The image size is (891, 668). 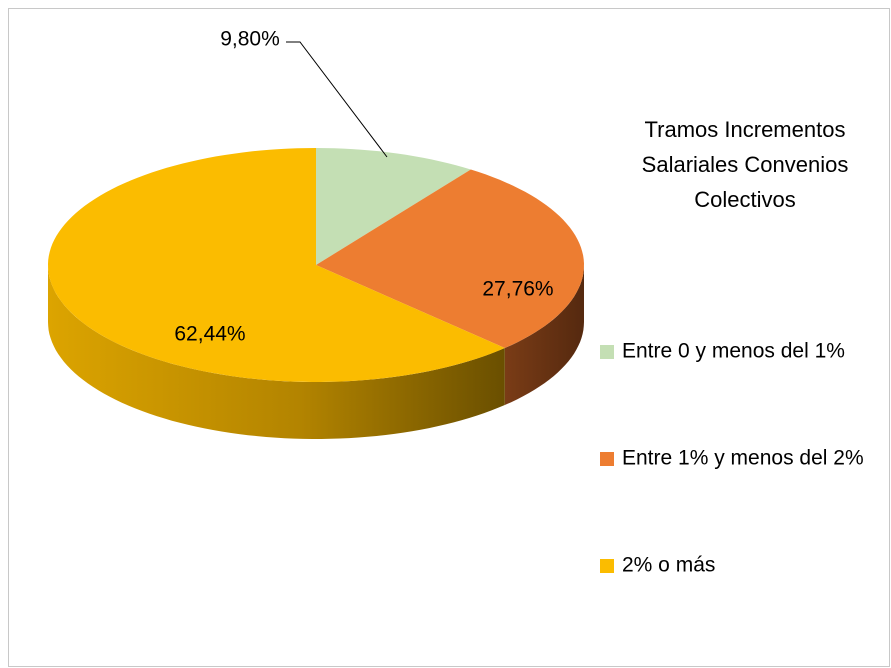 What do you see at coordinates (668, 565) in the screenshot?
I see `legend-label: 2% o más` at bounding box center [668, 565].